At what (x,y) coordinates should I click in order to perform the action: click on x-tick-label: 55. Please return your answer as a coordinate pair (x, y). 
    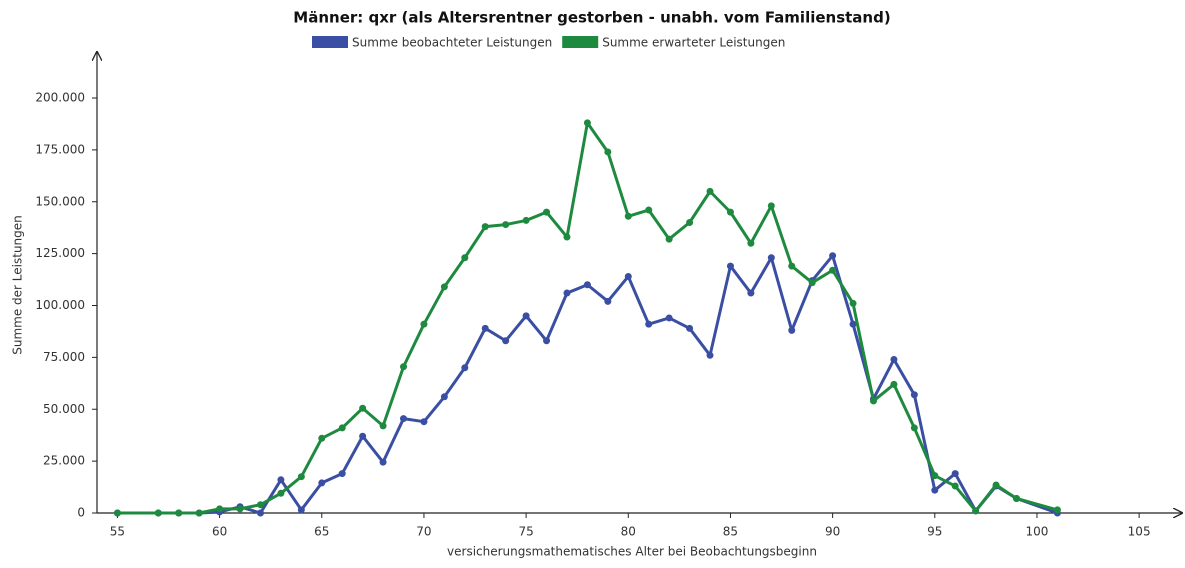
    Looking at the image, I should click on (117, 532).